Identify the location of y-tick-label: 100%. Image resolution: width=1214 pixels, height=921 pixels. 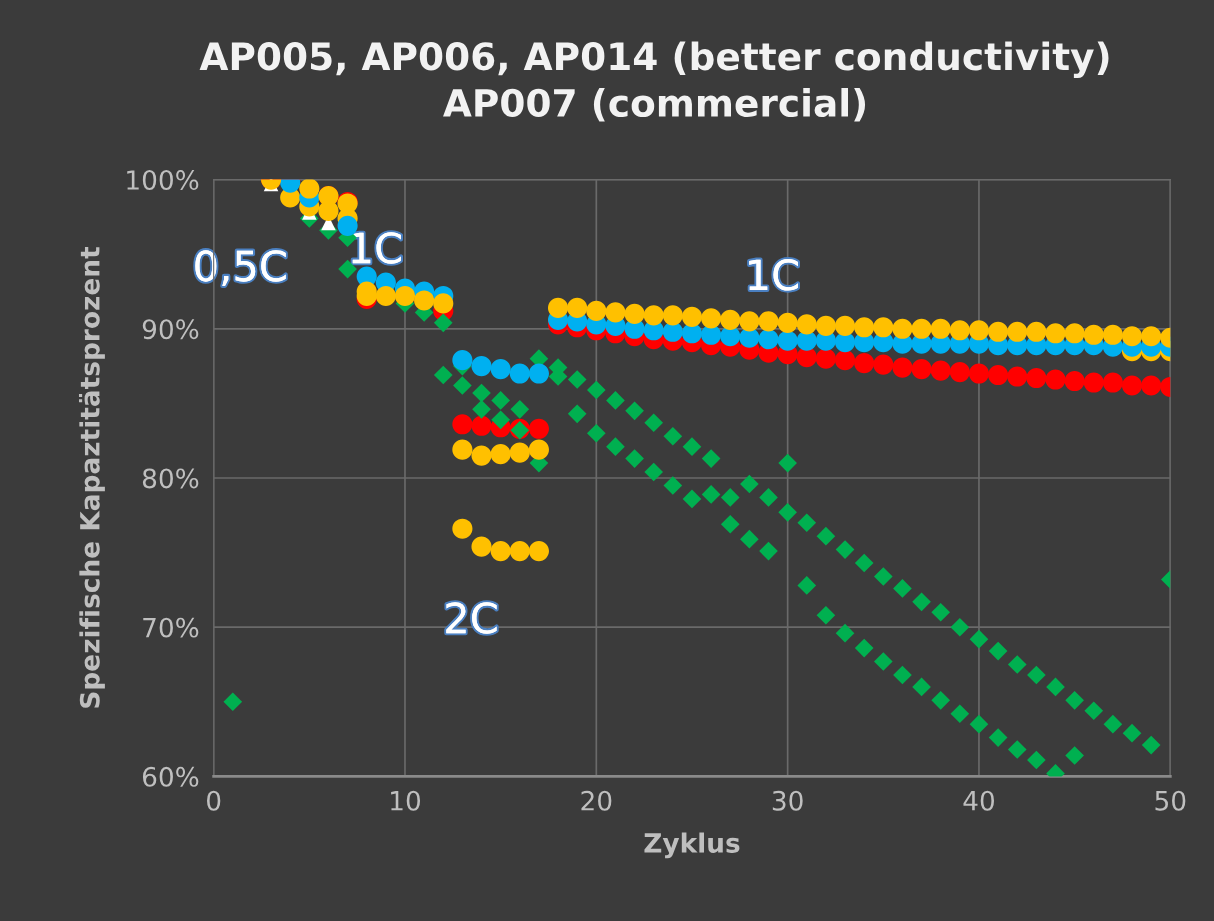
(163, 180).